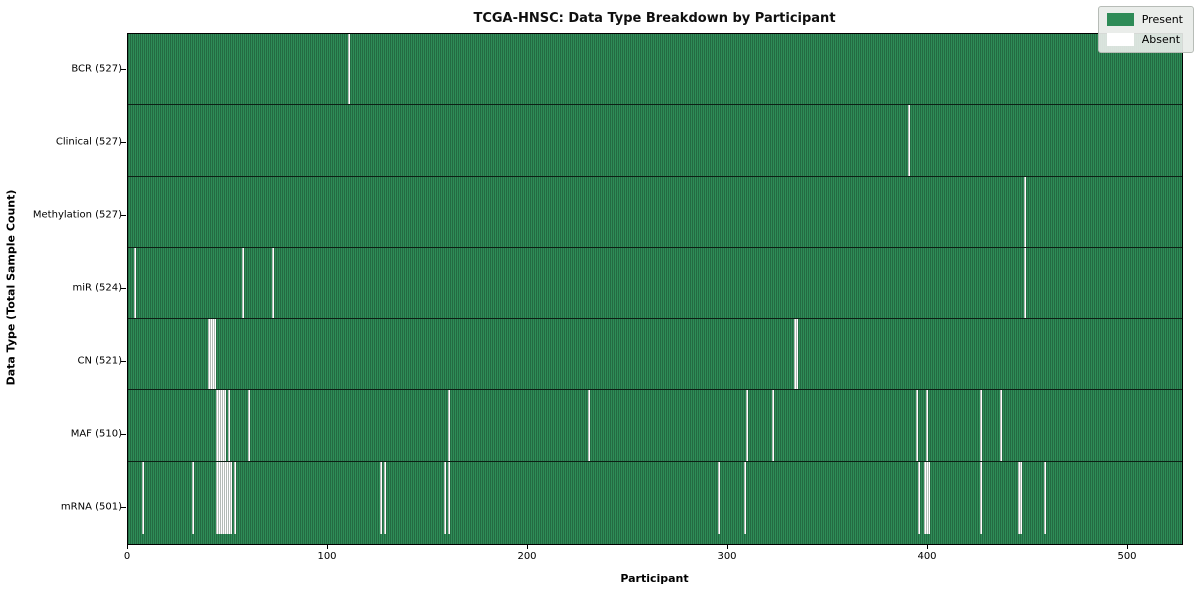  Describe the element at coordinates (654, 578) in the screenshot. I see `x-axis-label: Participant` at that location.